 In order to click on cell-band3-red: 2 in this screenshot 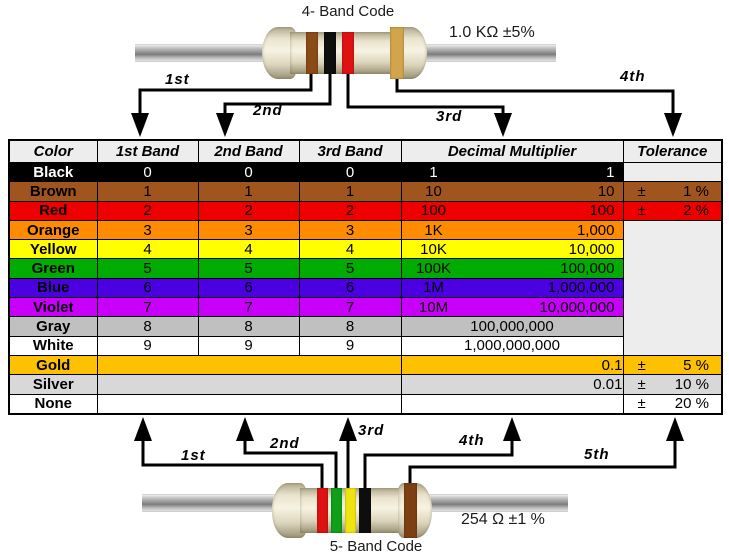, I will do `click(350, 210)`.